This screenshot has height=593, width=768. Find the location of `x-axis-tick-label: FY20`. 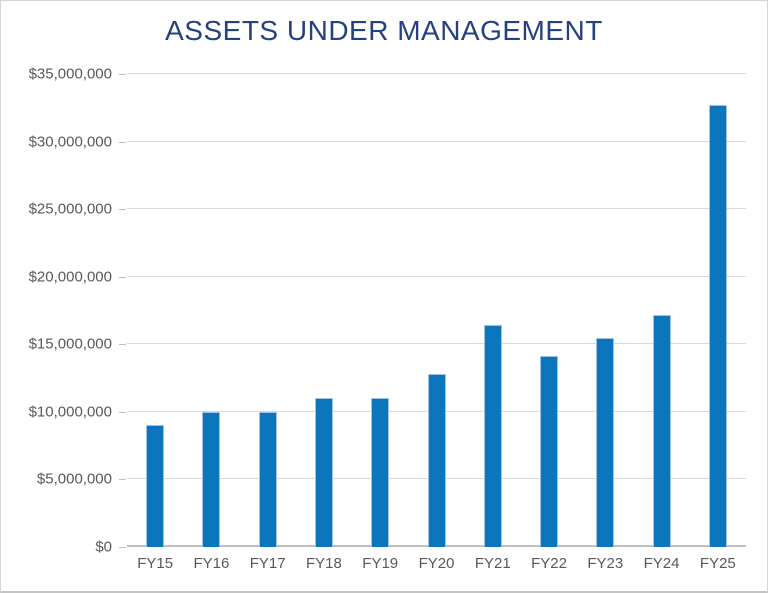

x-axis-tick-label: FY20 is located at coordinates (436, 563).